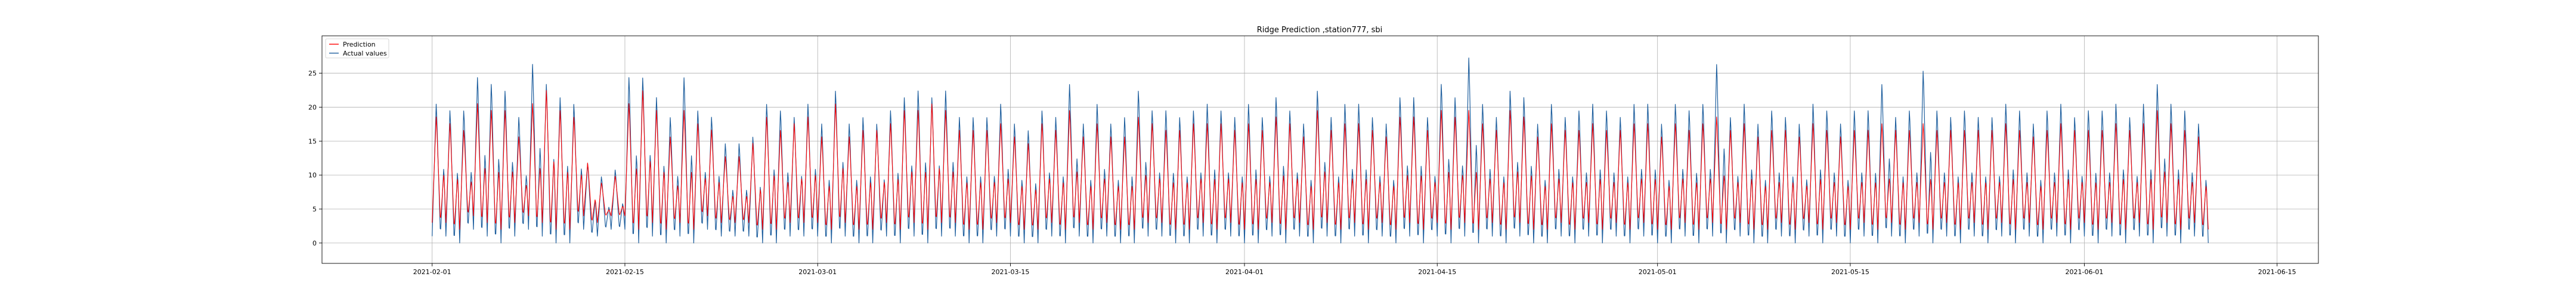  Describe the element at coordinates (315, 243) in the screenshot. I see `y-tick-label: 0` at that location.